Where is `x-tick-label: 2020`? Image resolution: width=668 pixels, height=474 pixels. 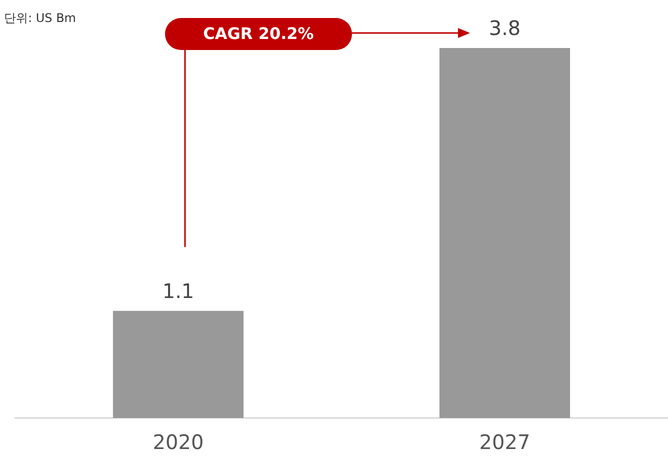
x-tick-label: 2020 is located at coordinates (178, 442).